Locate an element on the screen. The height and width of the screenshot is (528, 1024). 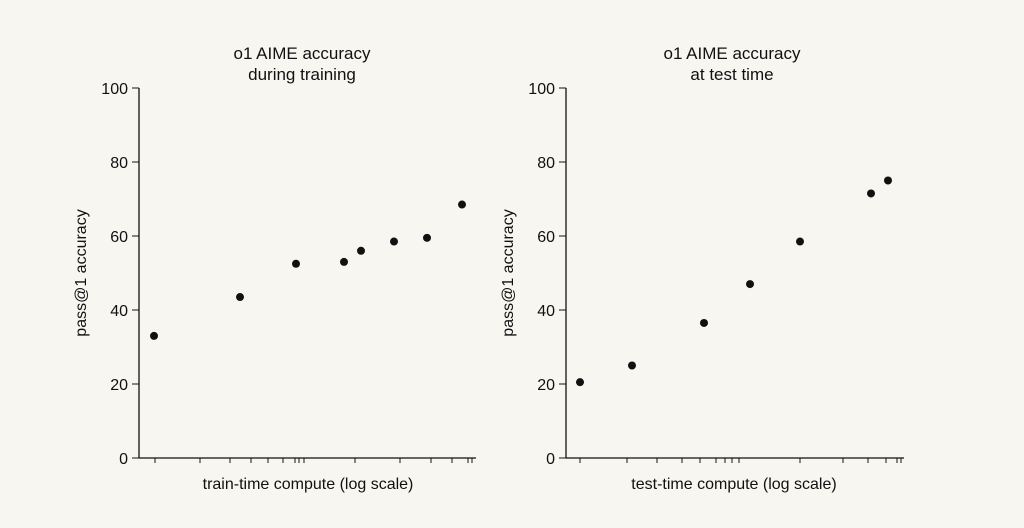
chart-title-line-2: at test time is located at coordinates (731, 74).